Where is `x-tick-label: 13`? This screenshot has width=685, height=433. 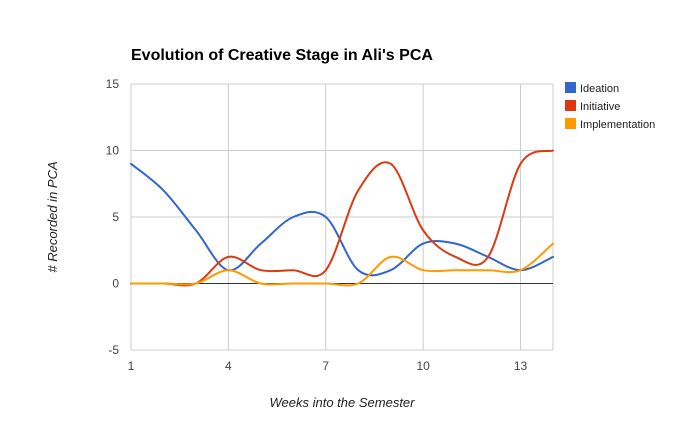
x-tick-label: 13 is located at coordinates (521, 366).